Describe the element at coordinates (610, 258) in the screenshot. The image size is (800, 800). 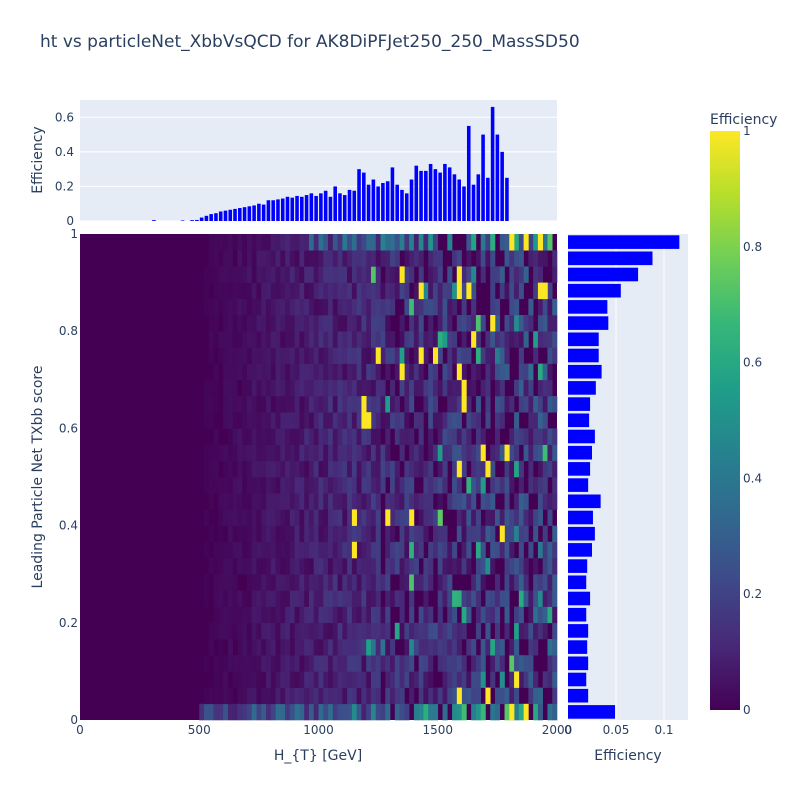
I see `right-bar` at that location.